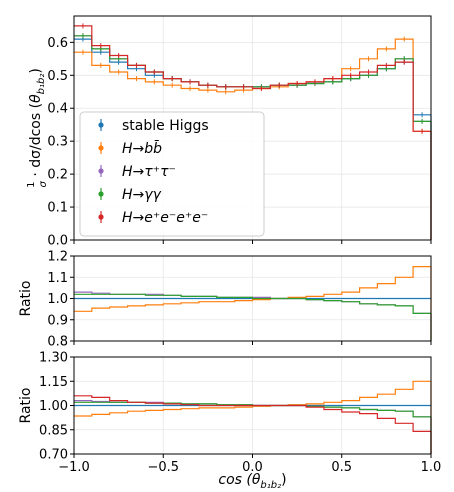  I want to click on y-tick-label: 0.3, so click(57, 142).